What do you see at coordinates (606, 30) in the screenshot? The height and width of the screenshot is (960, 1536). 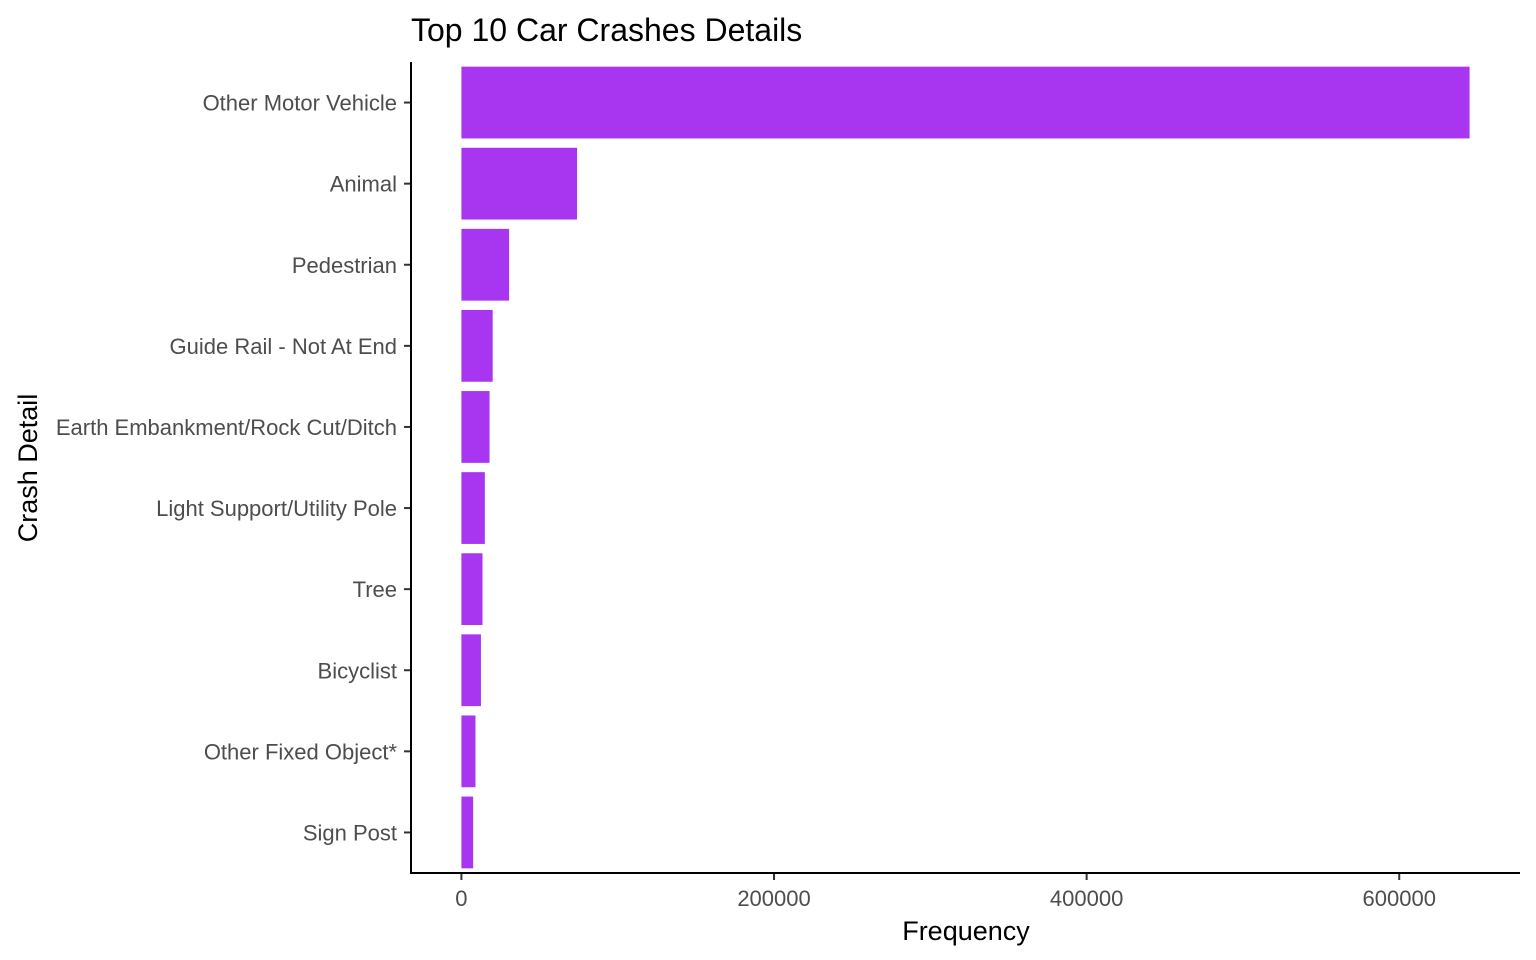 I see `chart-title: Top 10 Car Crashes Details` at bounding box center [606, 30].